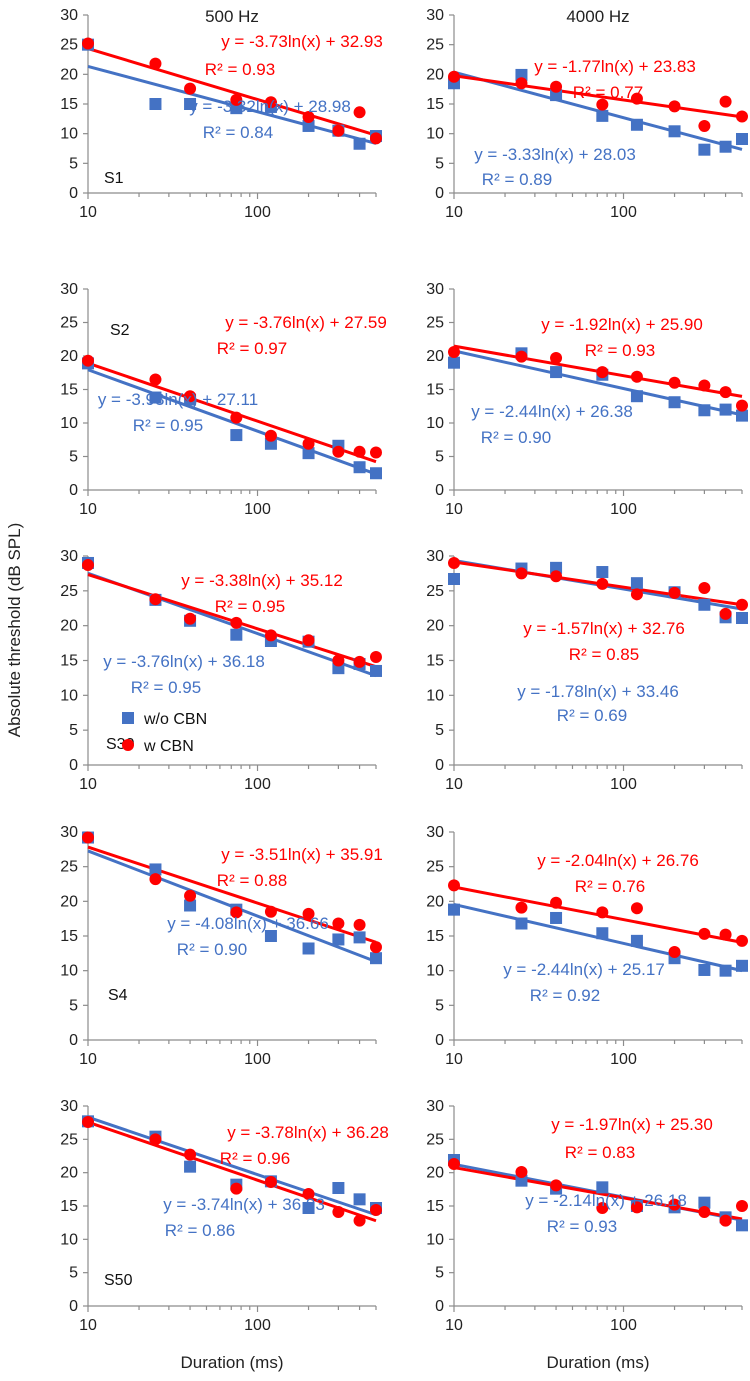 Image resolution: width=750 pixels, height=1381 pixels. What do you see at coordinates (184, 661) in the screenshot?
I see `equation-wo-cbn: y = -3.76ln(x) + 36.18` at bounding box center [184, 661].